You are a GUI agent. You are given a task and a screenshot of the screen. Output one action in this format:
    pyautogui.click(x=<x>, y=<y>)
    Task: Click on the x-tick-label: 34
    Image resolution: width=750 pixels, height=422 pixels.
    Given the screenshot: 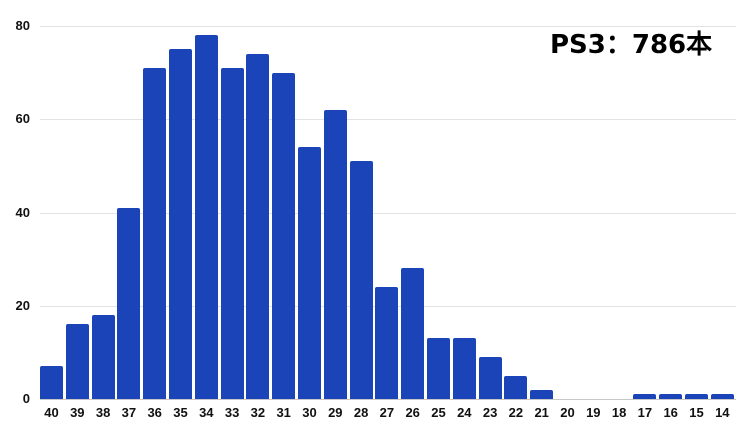 What is the action you would take?
    pyautogui.click(x=206, y=412)
    